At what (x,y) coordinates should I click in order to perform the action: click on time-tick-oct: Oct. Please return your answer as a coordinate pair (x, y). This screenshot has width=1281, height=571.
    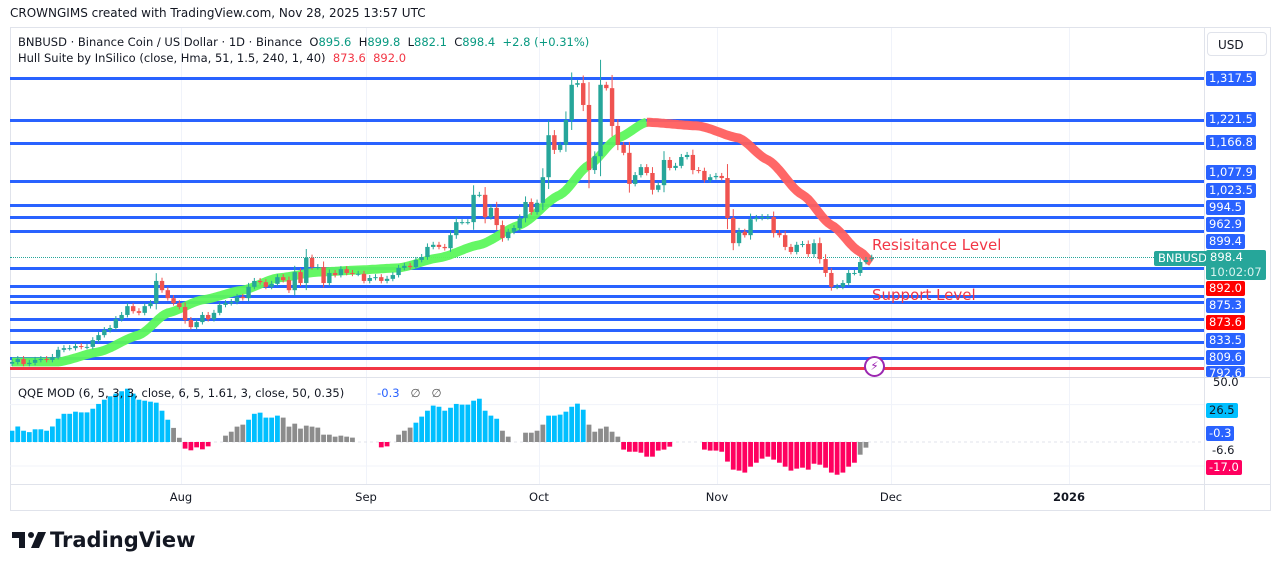
    Looking at the image, I should click on (539, 497).